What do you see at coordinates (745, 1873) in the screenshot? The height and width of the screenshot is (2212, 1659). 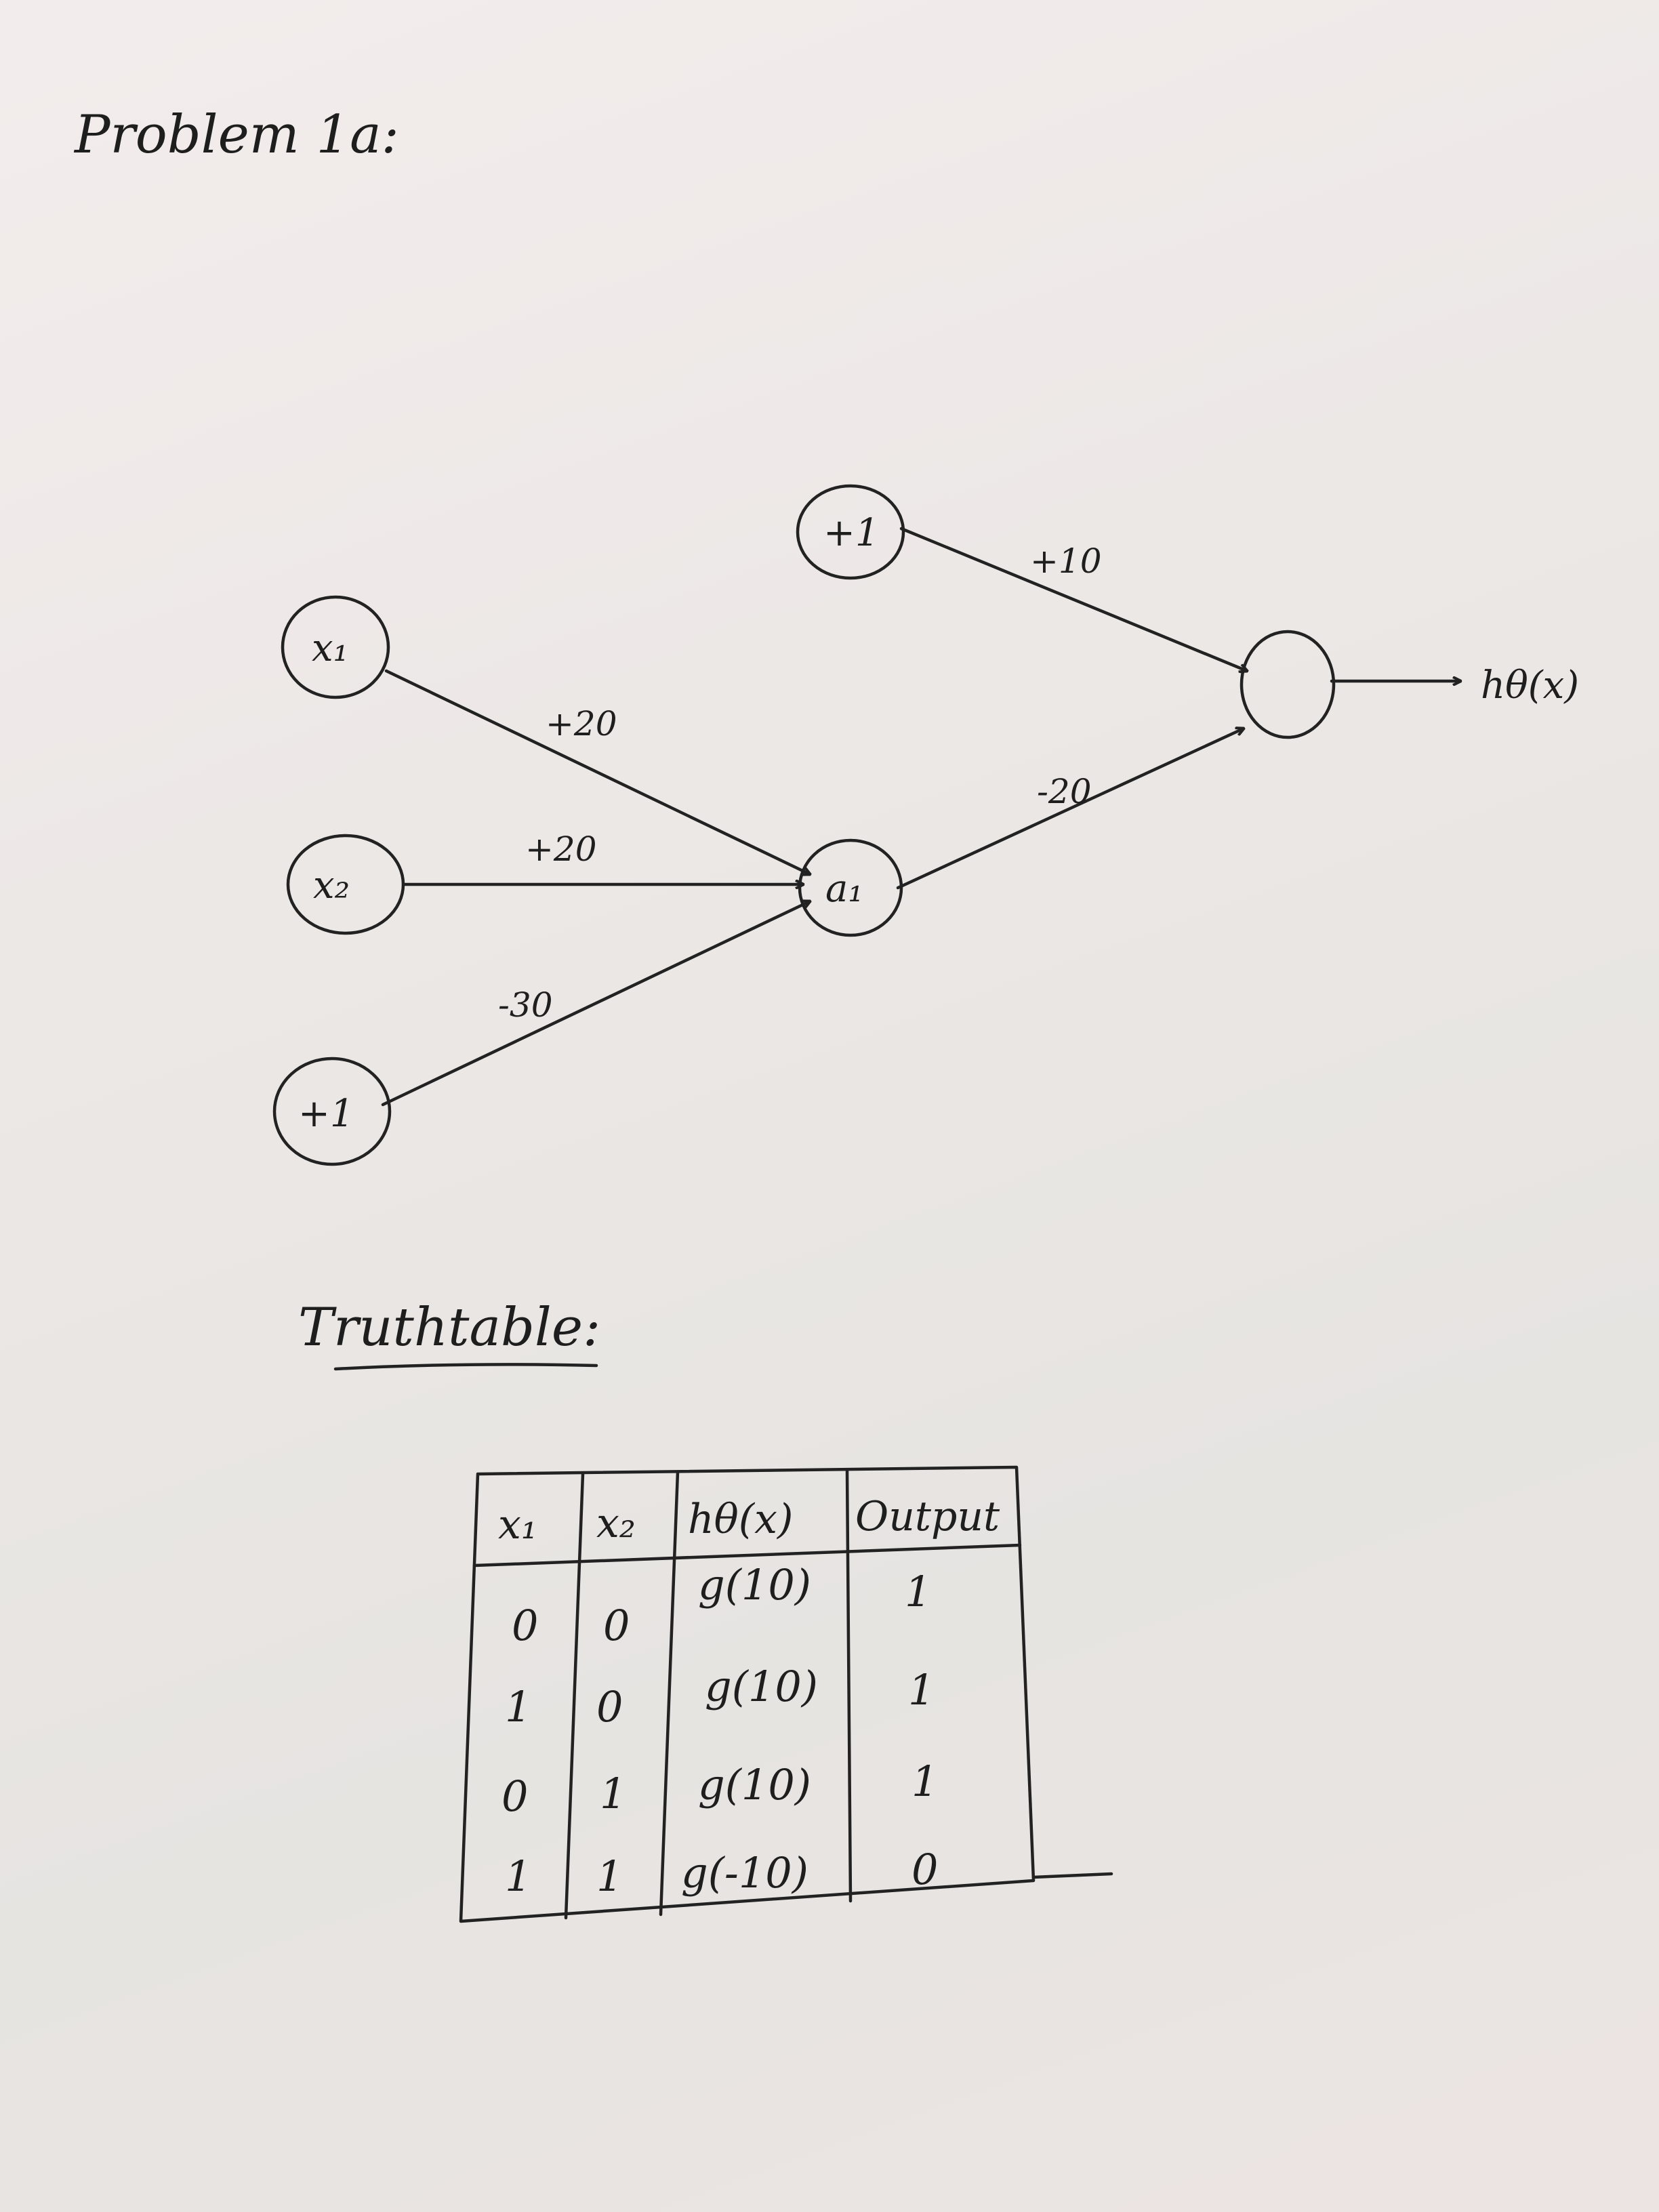 I see `cell-r4-htheta: g(-10)` at bounding box center [745, 1873].